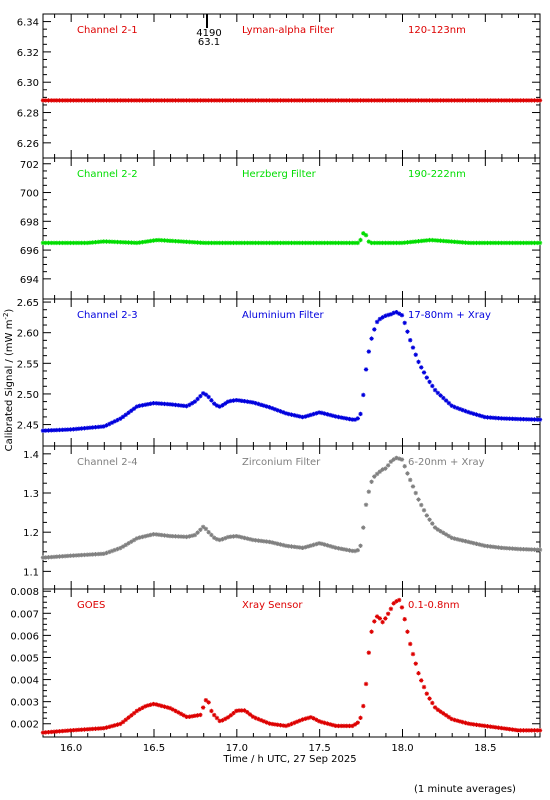 The image size is (550, 800). I want to click on y-tick-label: 702, so click(29, 165).